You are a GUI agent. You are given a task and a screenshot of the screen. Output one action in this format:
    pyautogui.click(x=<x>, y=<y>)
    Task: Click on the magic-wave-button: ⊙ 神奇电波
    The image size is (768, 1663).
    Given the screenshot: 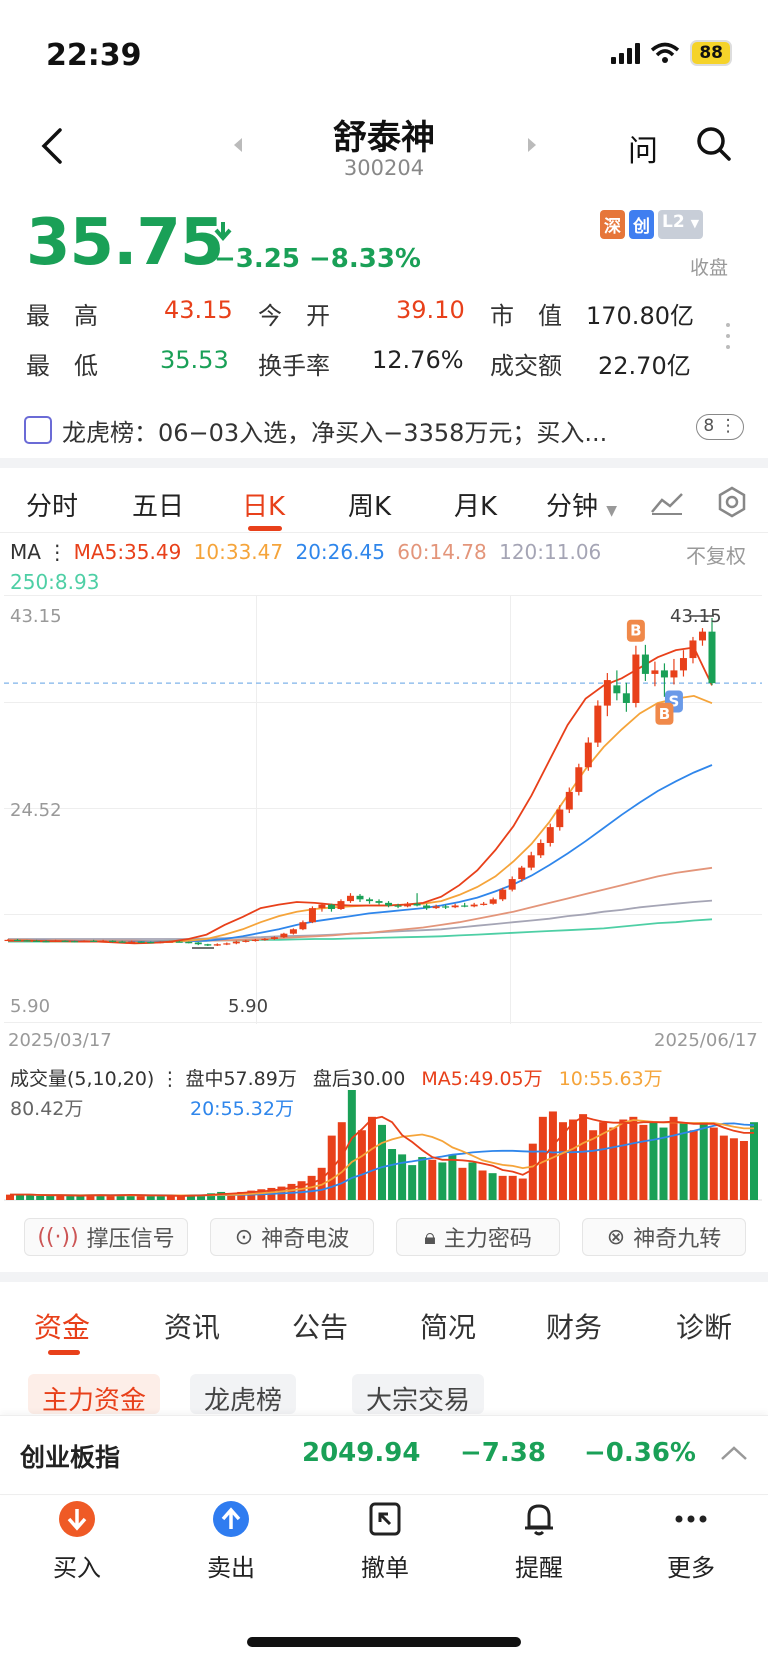 What is the action you would take?
    pyautogui.click(x=292, y=1237)
    